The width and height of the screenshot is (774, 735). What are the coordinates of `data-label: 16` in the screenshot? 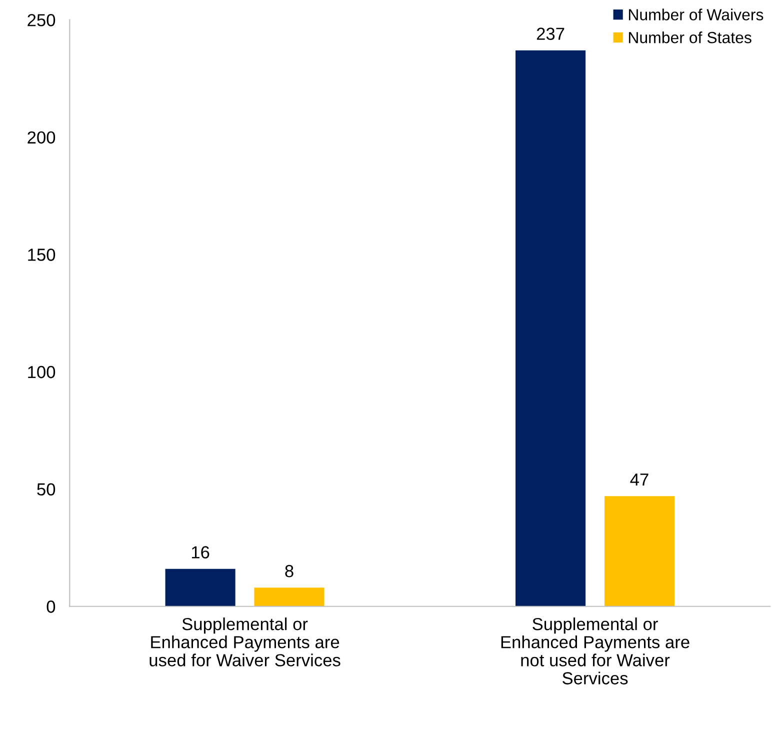 It's located at (201, 552).